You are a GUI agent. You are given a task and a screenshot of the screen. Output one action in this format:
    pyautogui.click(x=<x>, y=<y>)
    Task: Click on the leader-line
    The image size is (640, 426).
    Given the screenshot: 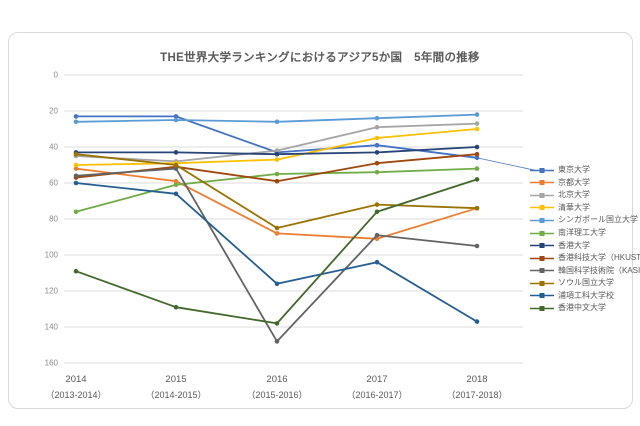 What is the action you would take?
    pyautogui.click(x=506, y=164)
    